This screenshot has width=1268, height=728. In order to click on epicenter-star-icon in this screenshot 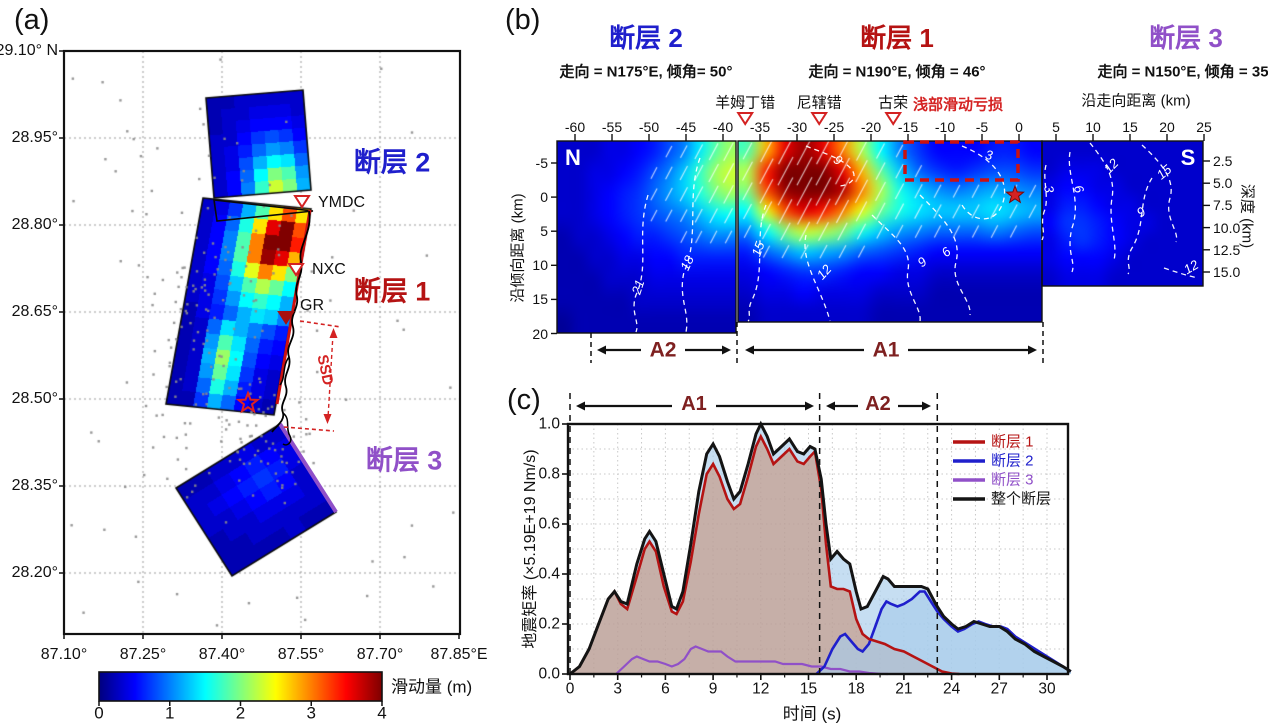, I will do `click(248, 402)`.